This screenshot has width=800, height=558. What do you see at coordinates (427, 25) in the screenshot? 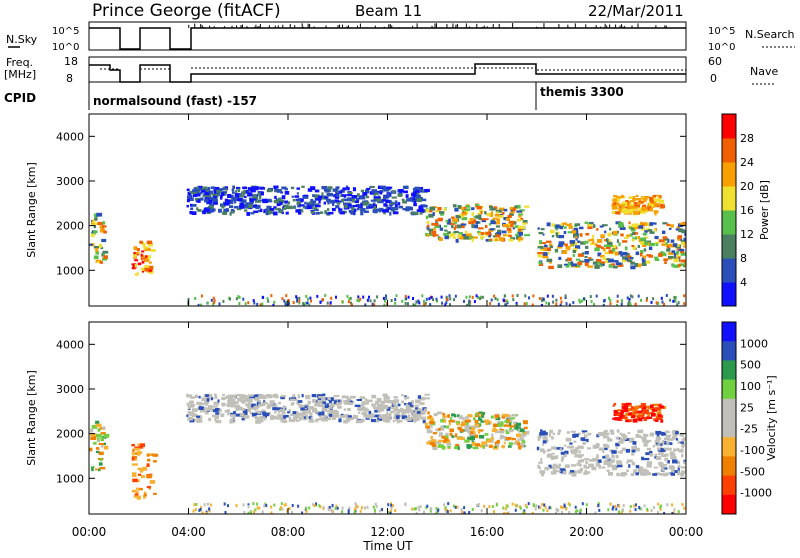
I see `nsky-spikes` at bounding box center [427, 25].